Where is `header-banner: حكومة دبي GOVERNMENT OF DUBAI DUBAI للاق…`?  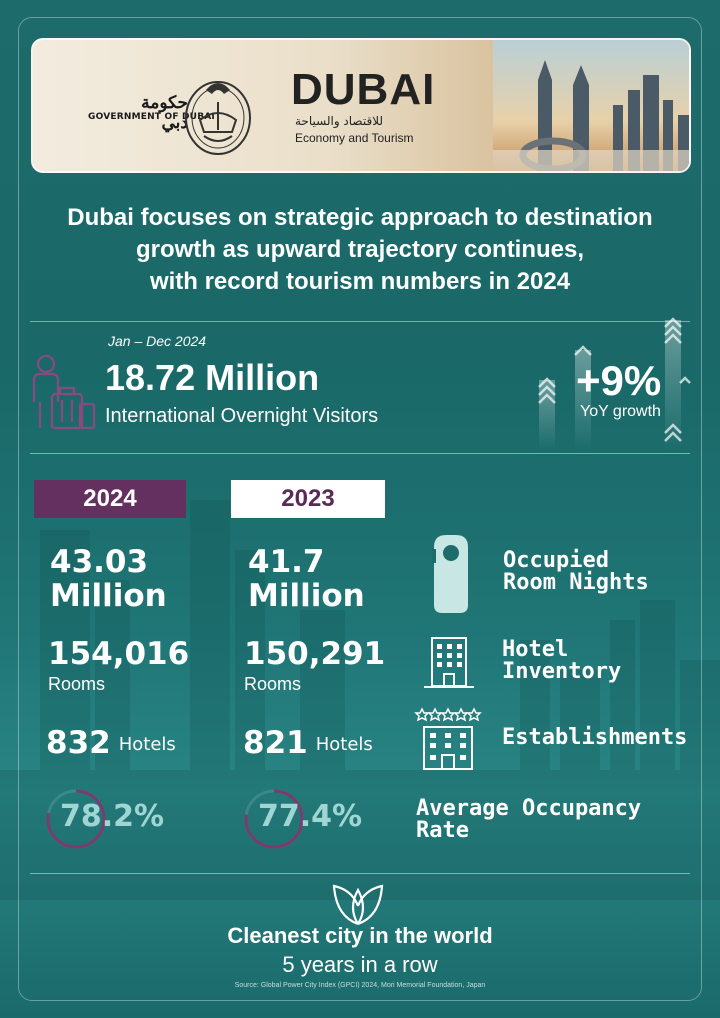 header-banner: حكومة دبي GOVERNMENT OF DUBAI DUBAI للاق… is located at coordinates (361, 105).